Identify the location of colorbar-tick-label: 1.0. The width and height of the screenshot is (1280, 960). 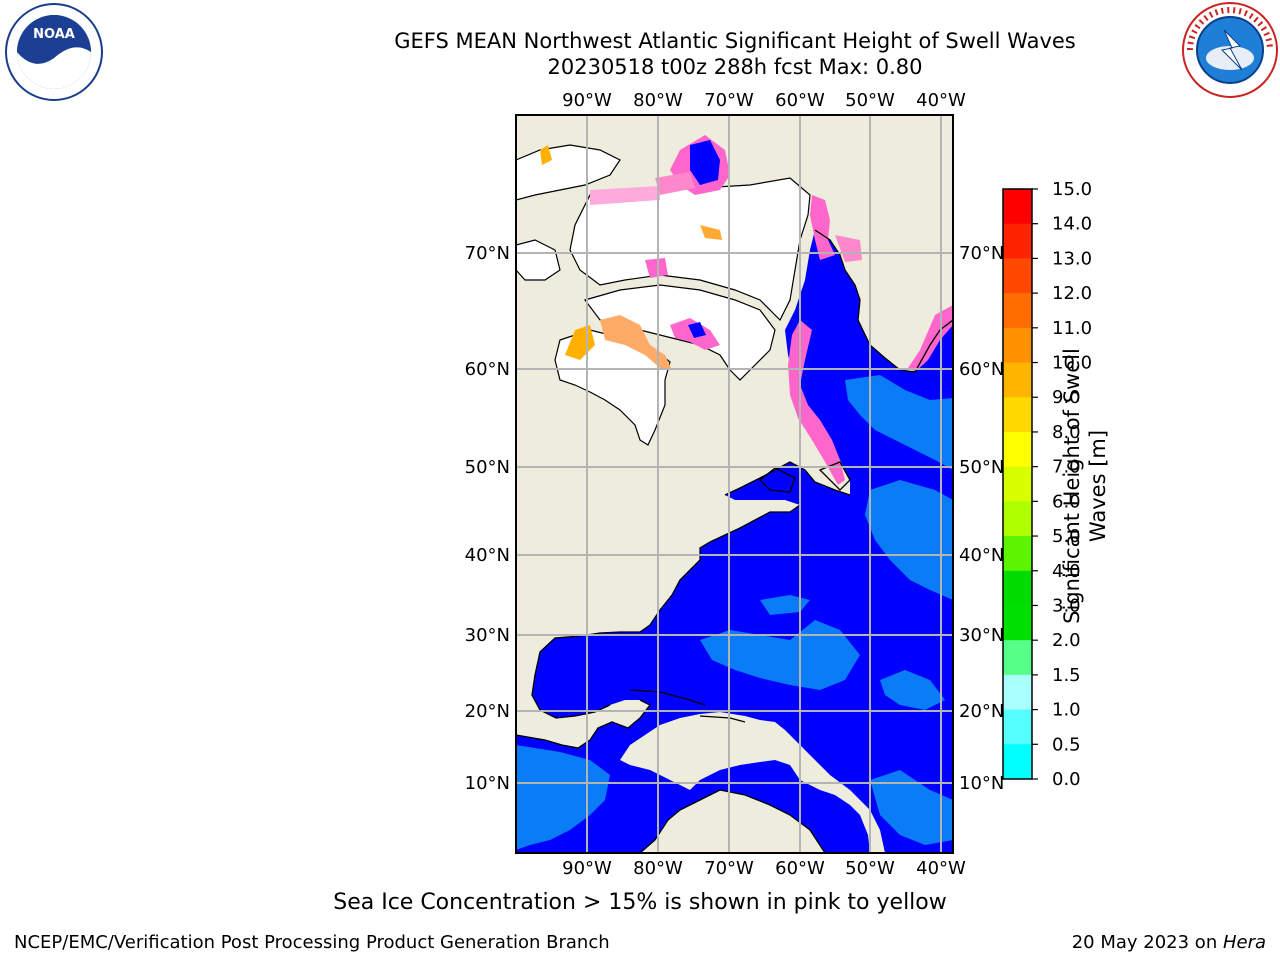
(1066, 710).